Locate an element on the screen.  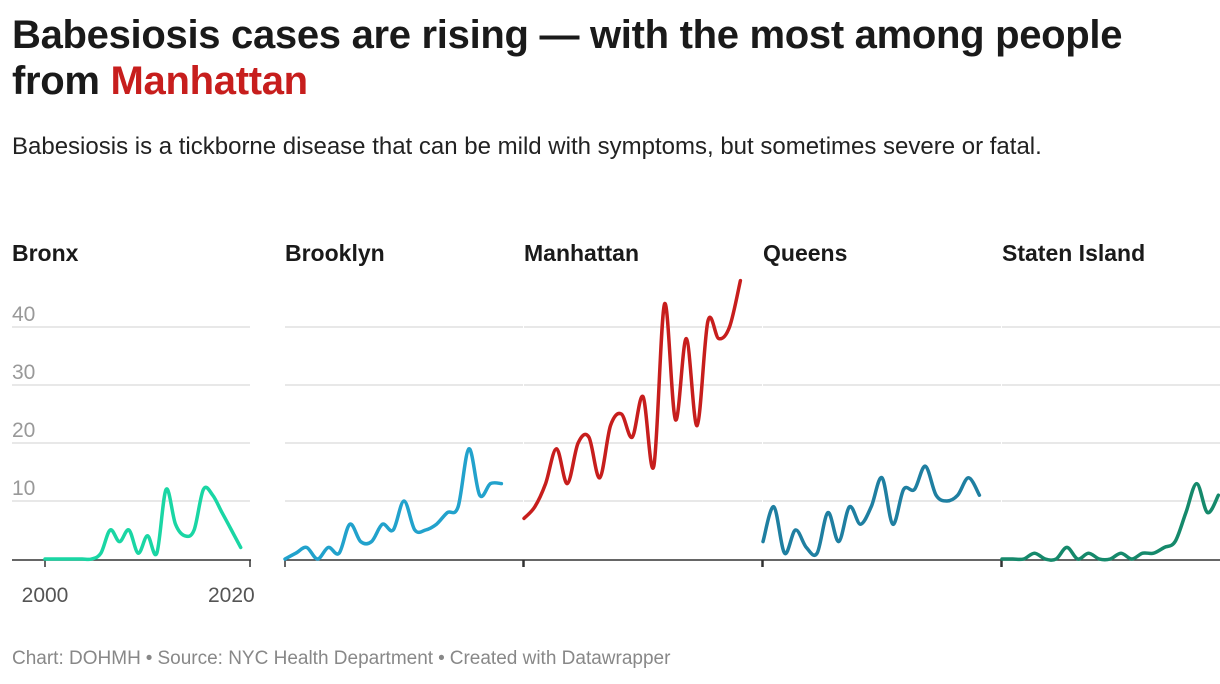
y-tick-label: 30 is located at coordinates (23, 372).